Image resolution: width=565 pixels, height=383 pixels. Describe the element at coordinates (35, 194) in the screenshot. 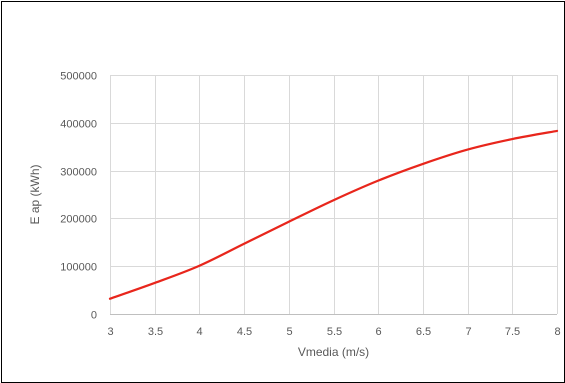

I see `y-axis-title: E ap (kWh)` at that location.